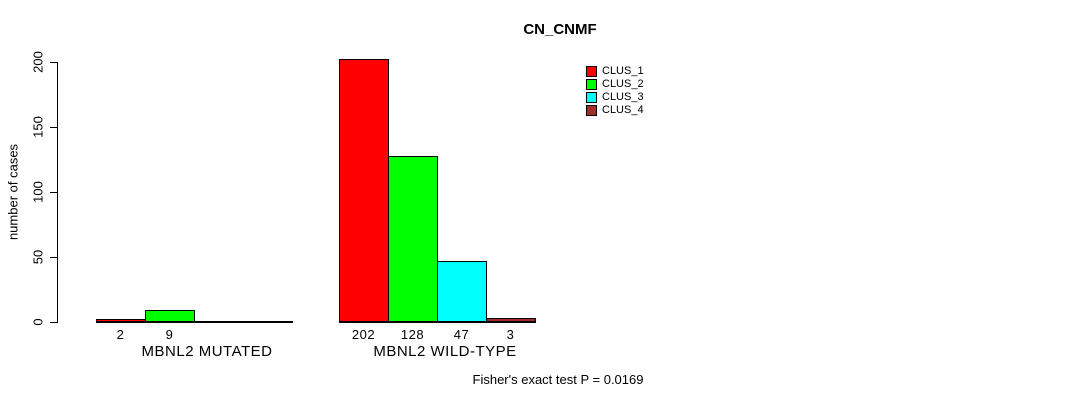 Image resolution: width=1090 pixels, height=400 pixels. Describe the element at coordinates (57, 192) in the screenshot. I see `y-axis-line` at that location.